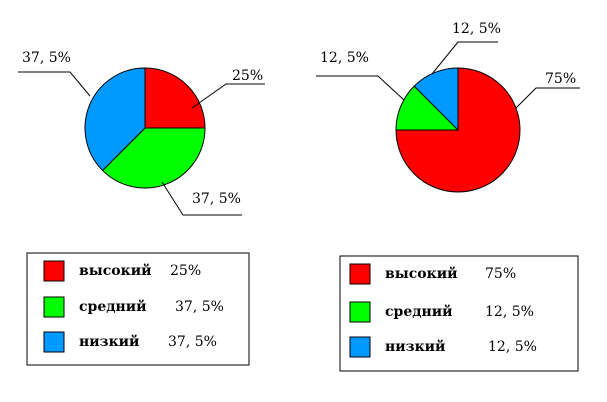 The width and height of the screenshot is (607, 402). What do you see at coordinates (153, 158) in the screenshot?
I see `pie-slice-средний` at bounding box center [153, 158].